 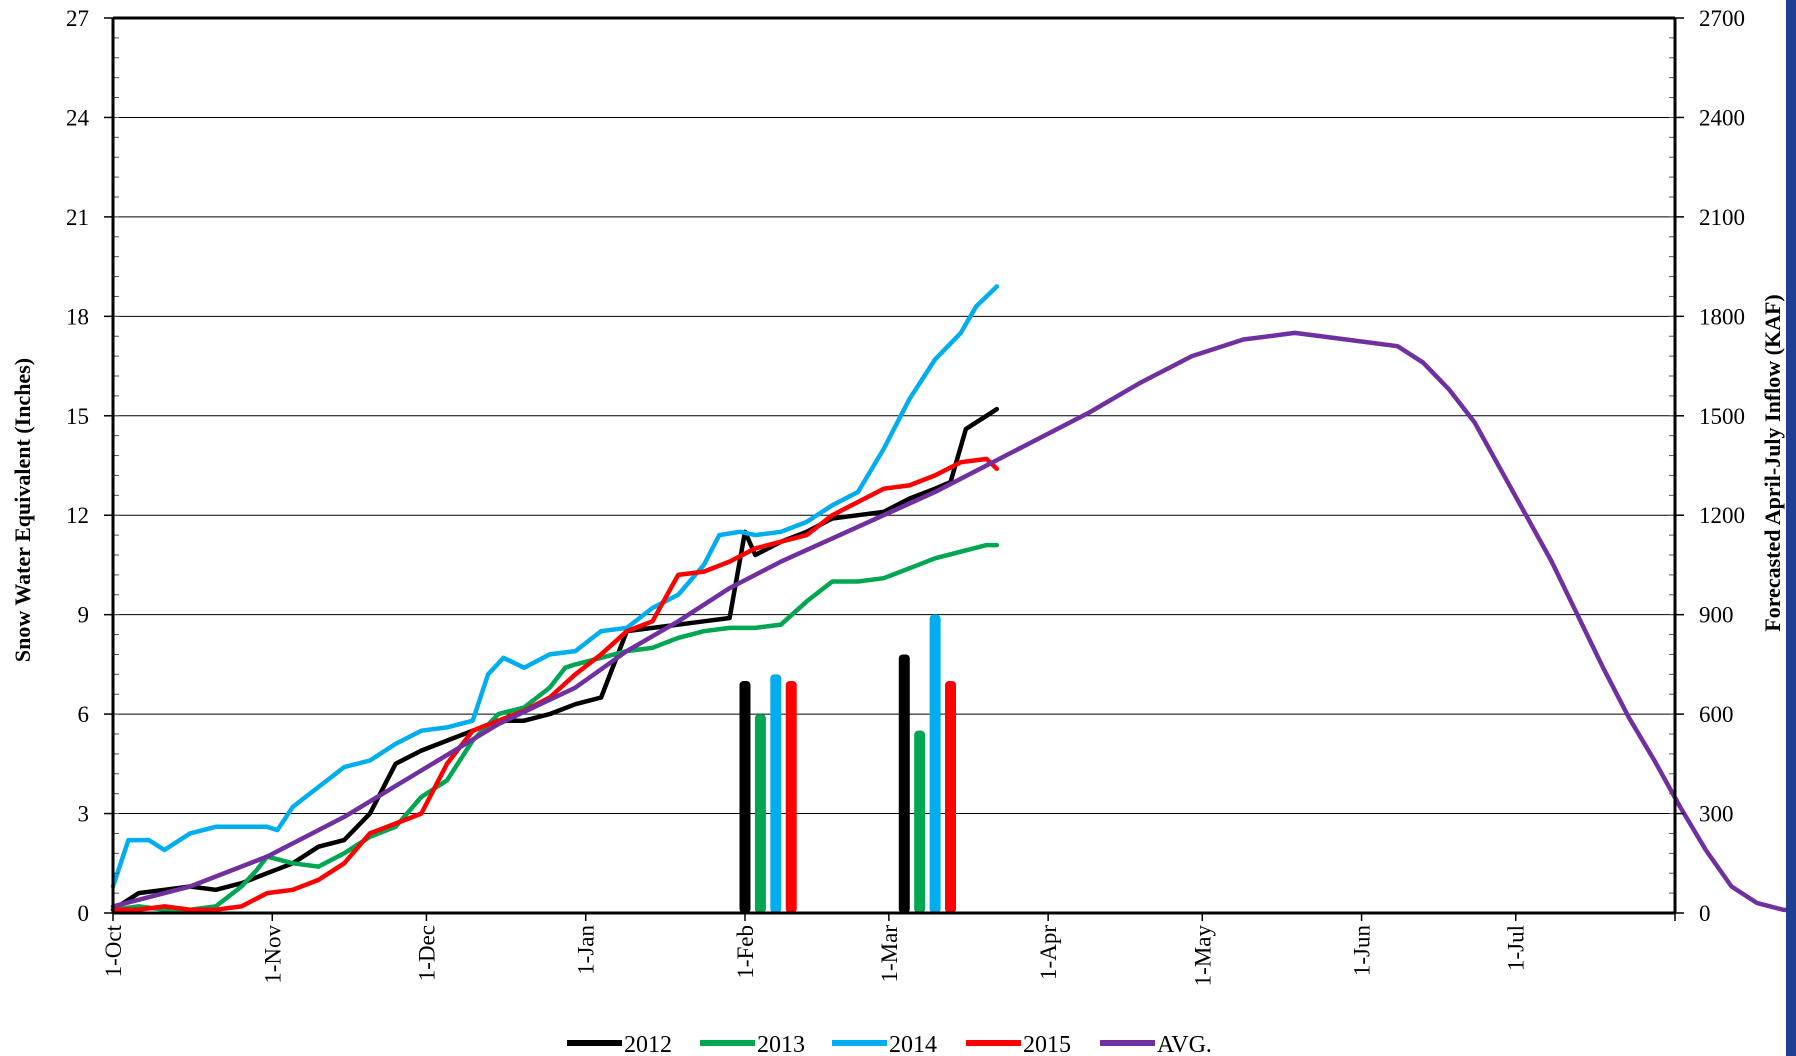 I want to click on legend-label-2014: 2014, so click(x=913, y=1044).